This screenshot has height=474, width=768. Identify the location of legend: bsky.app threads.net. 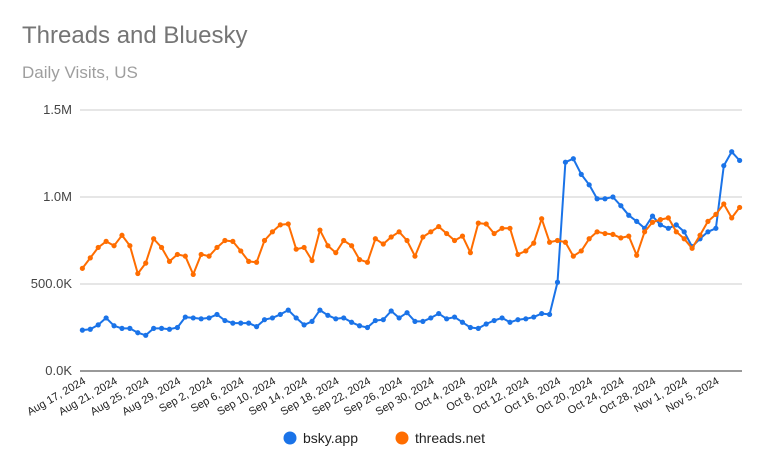
(384, 438).